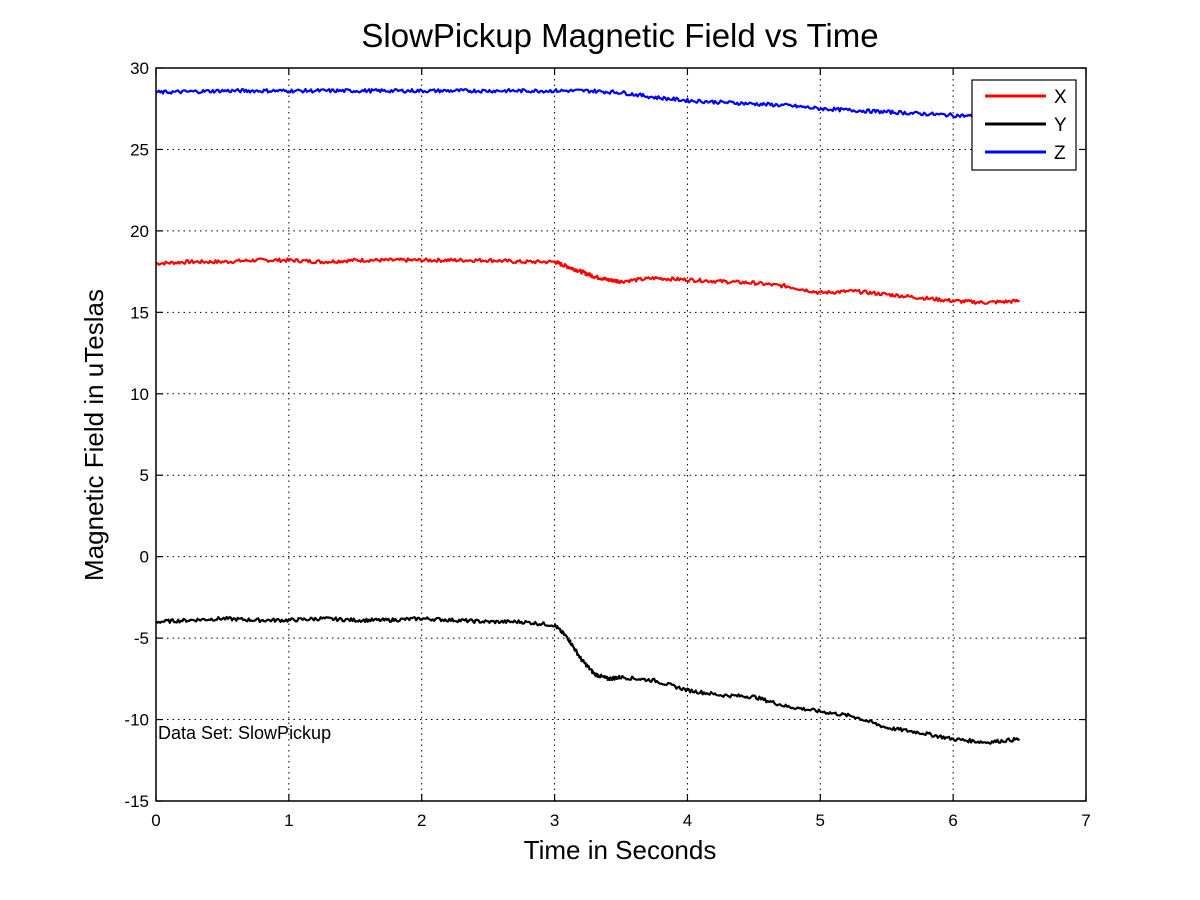  I want to click on y-tick-label: -15, so click(136, 801).